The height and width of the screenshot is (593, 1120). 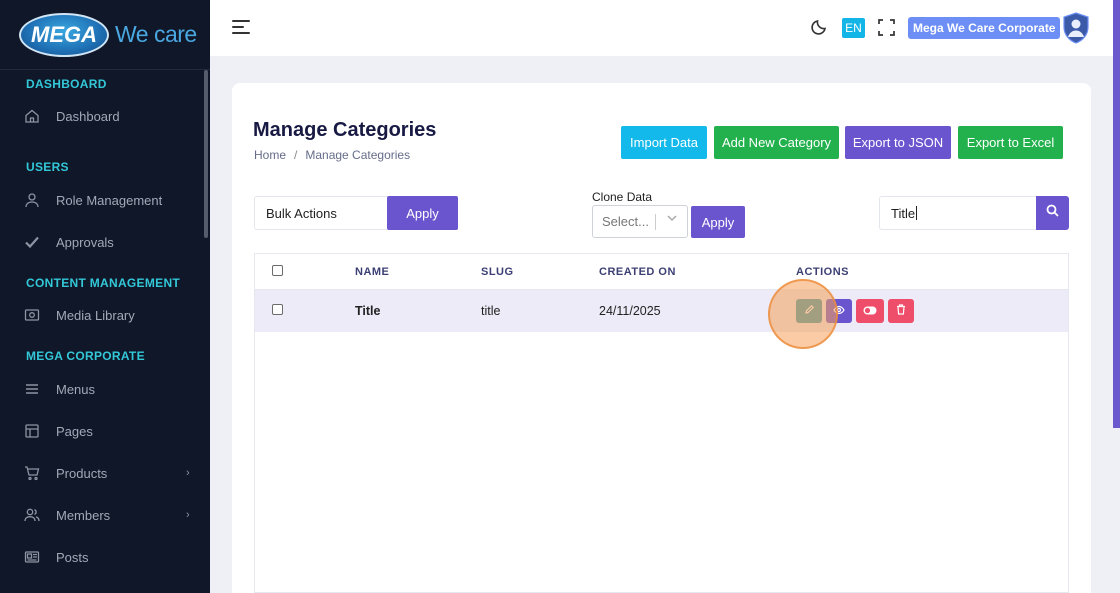 What do you see at coordinates (1076, 28) in the screenshot?
I see `avatar` at bounding box center [1076, 28].